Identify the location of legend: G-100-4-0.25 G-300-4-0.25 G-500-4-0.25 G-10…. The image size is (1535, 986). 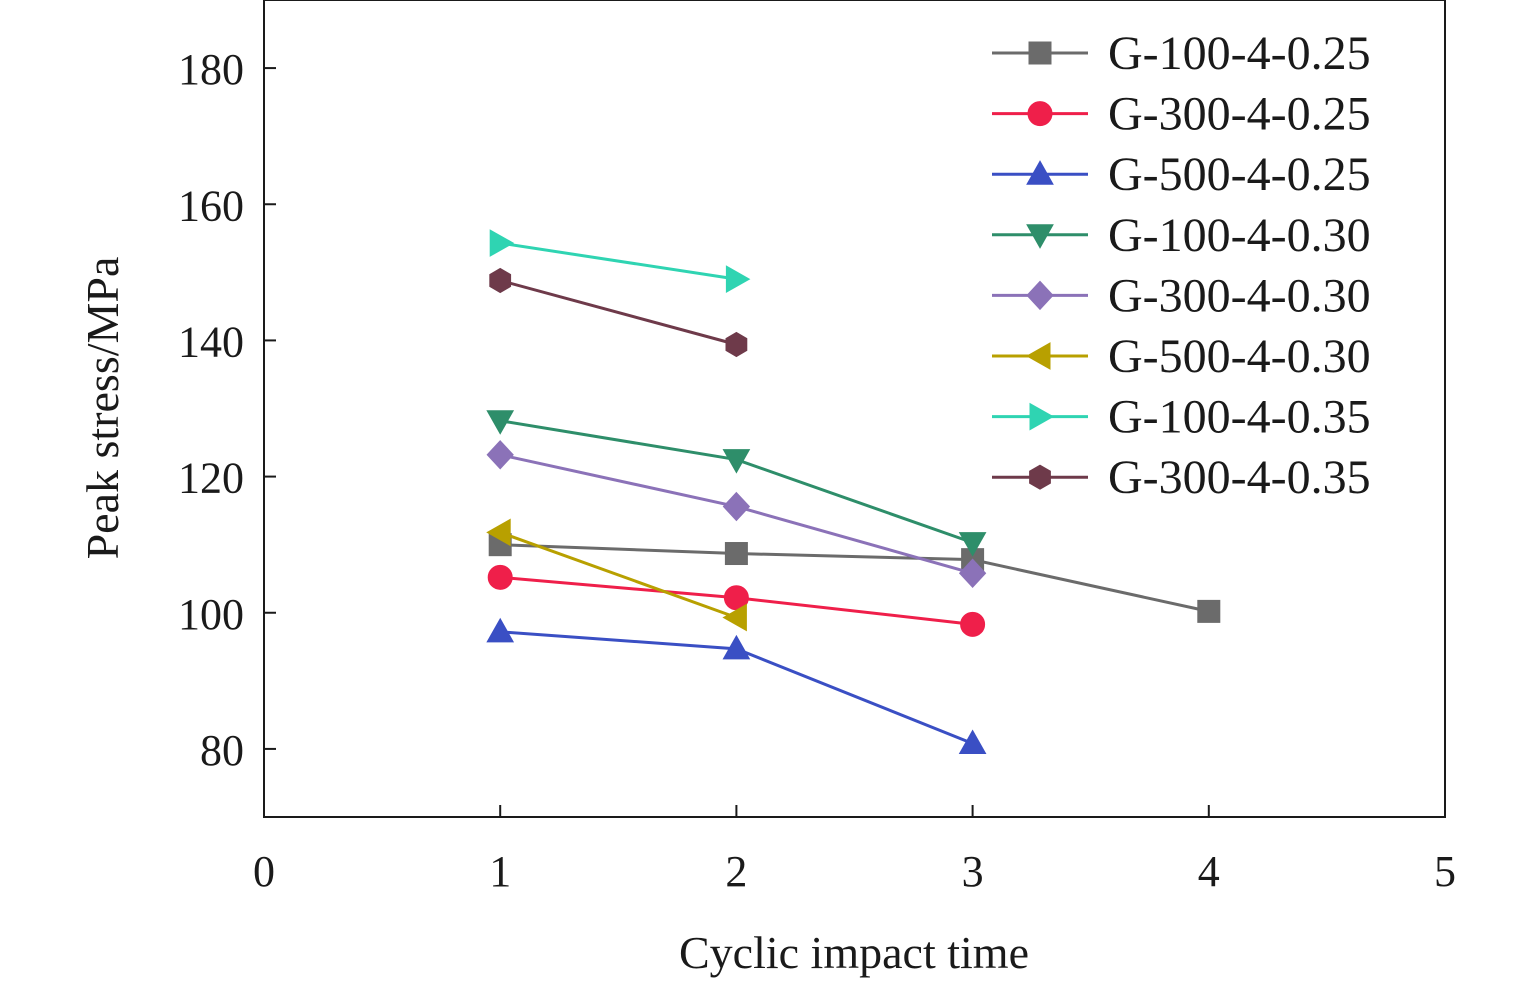
(1181, 265).